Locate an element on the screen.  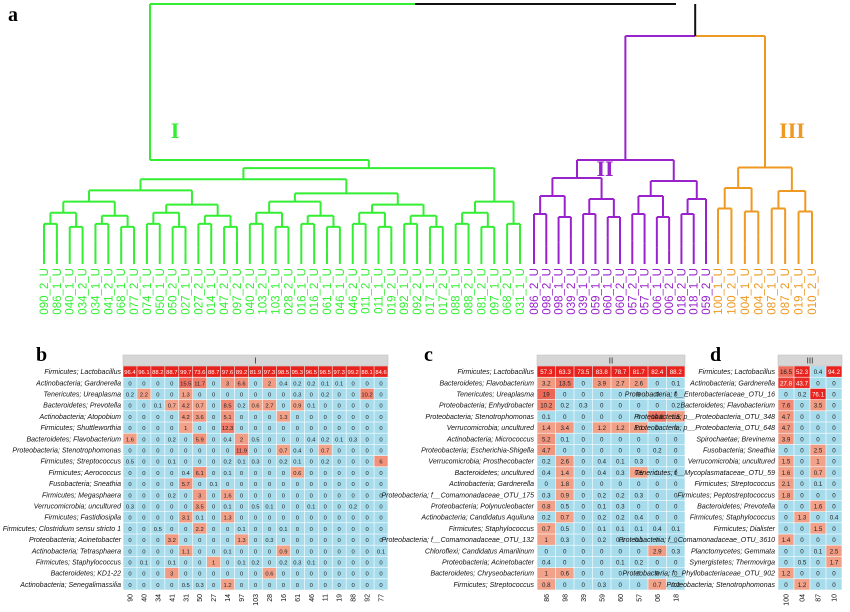
heatmap-cell-value: 1.5 is located at coordinates (818, 529).